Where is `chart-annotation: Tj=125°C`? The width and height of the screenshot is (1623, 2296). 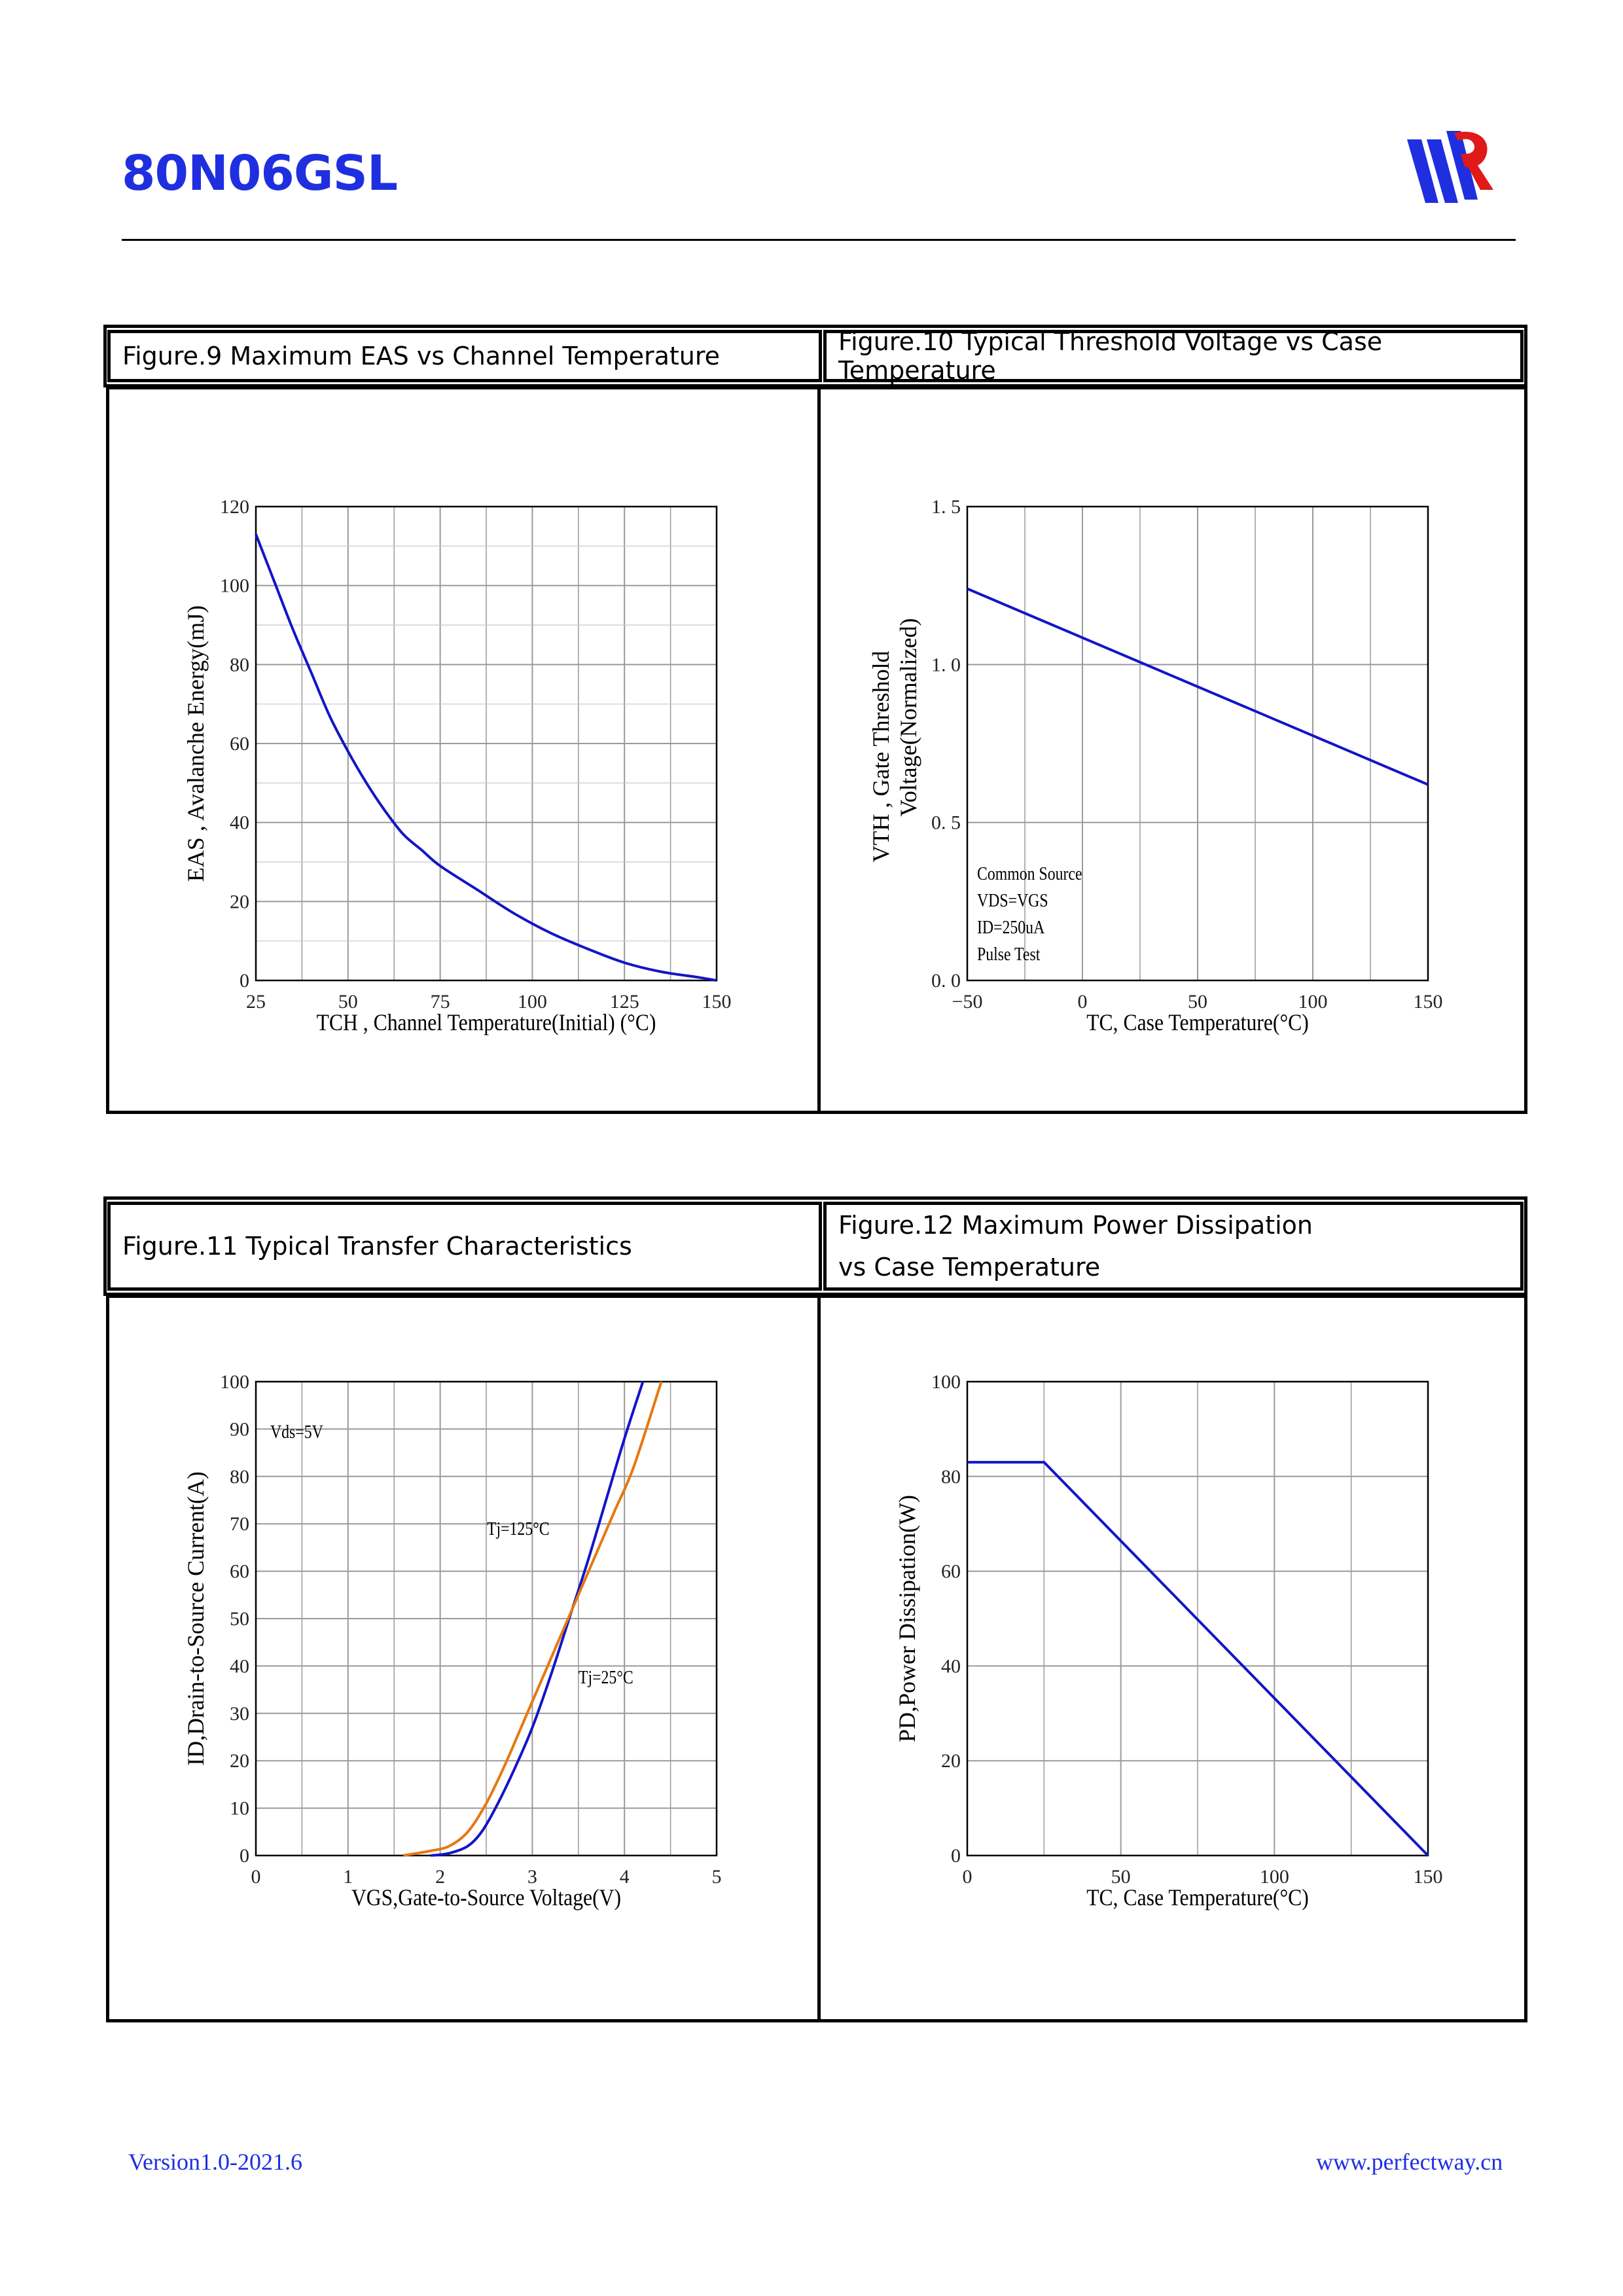
chart-annotation: Tj=125°C is located at coordinates (518, 1528).